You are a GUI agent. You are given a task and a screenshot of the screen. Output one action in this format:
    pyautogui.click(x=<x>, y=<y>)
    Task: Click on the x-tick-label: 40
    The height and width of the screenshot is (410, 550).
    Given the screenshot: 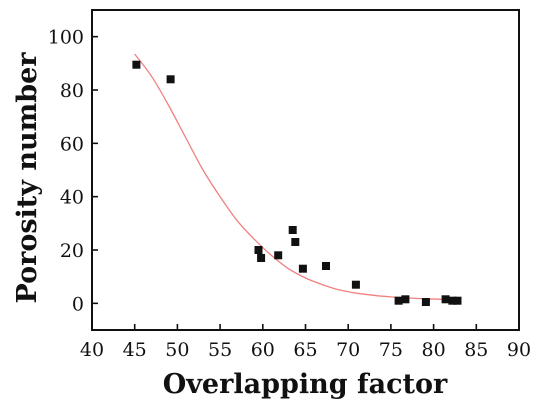 What is the action you would take?
    pyautogui.click(x=92, y=350)
    